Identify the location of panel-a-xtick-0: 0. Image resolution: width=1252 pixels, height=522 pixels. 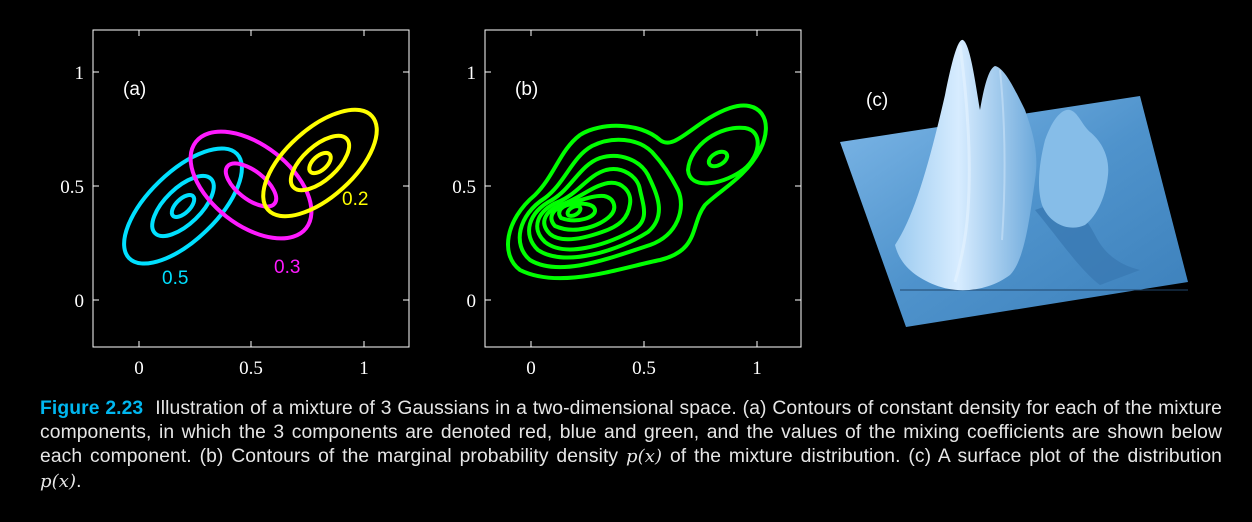
(139, 368).